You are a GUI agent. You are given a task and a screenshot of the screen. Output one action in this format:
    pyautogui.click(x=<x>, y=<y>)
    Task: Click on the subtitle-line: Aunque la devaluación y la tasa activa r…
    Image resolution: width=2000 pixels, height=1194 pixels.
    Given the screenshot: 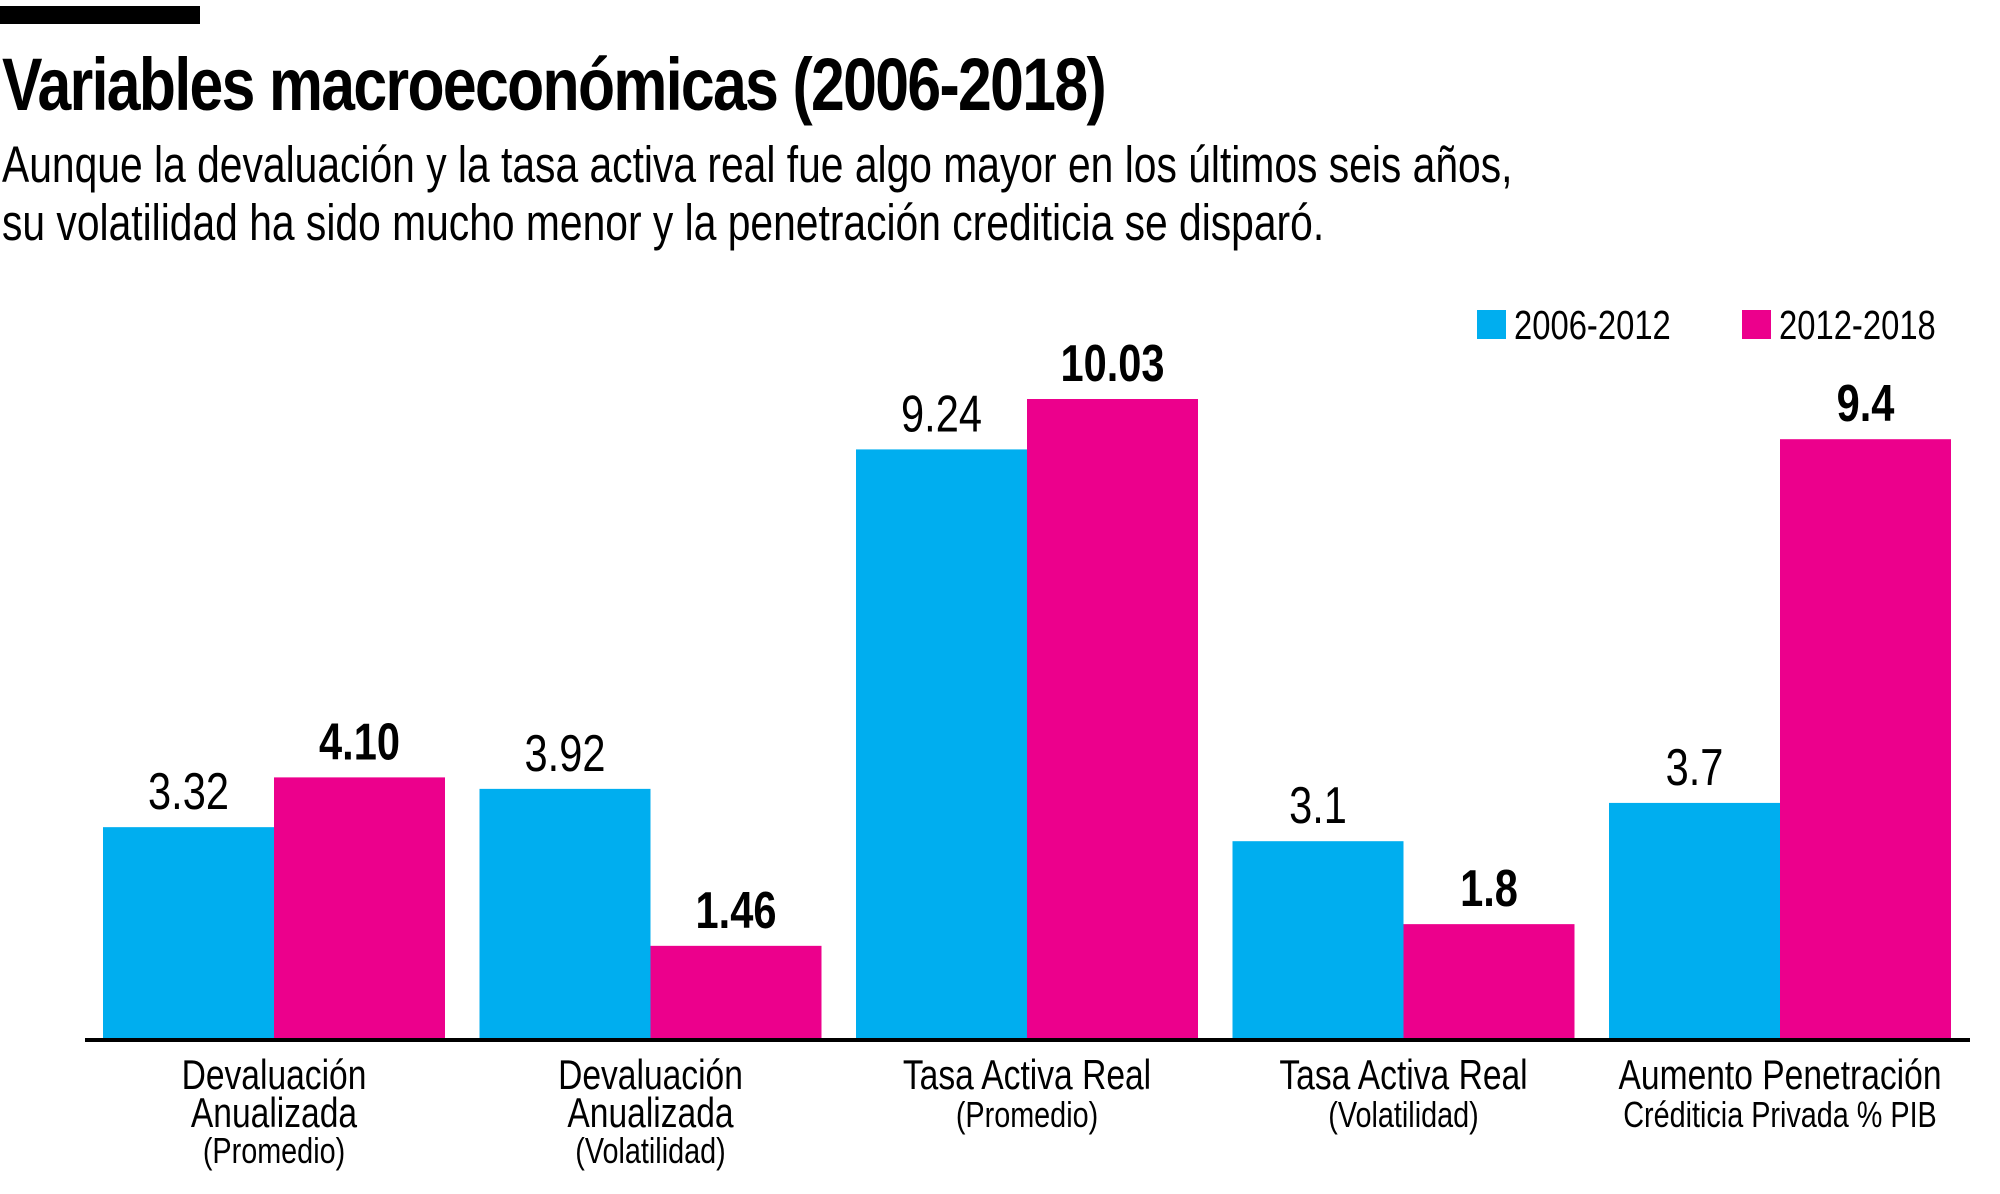 What is the action you would take?
    pyautogui.click(x=757, y=164)
    